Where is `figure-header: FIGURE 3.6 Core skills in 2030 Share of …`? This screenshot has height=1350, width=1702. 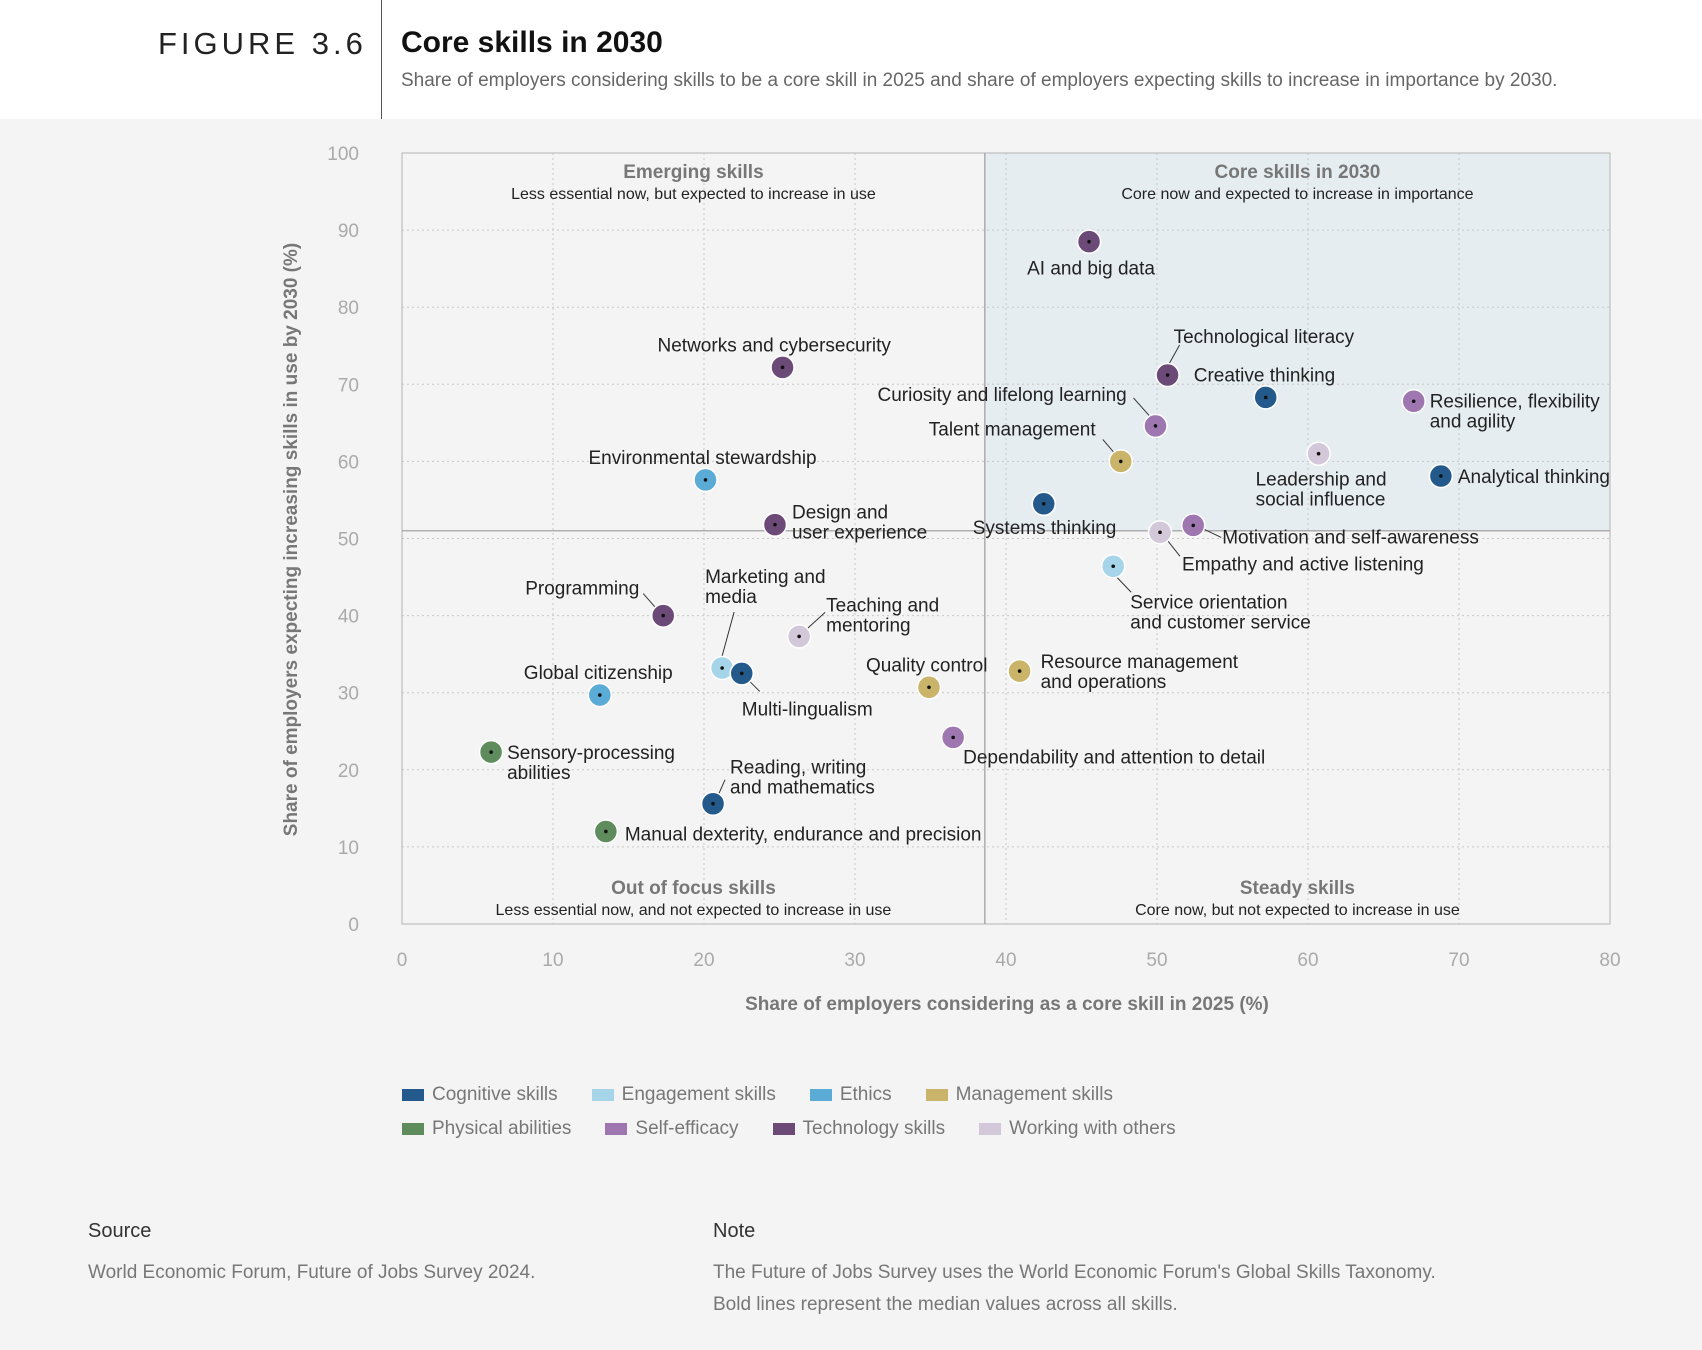 figure-header: FIGURE 3.6 Core skills in 2030 Share of … is located at coordinates (851, 59).